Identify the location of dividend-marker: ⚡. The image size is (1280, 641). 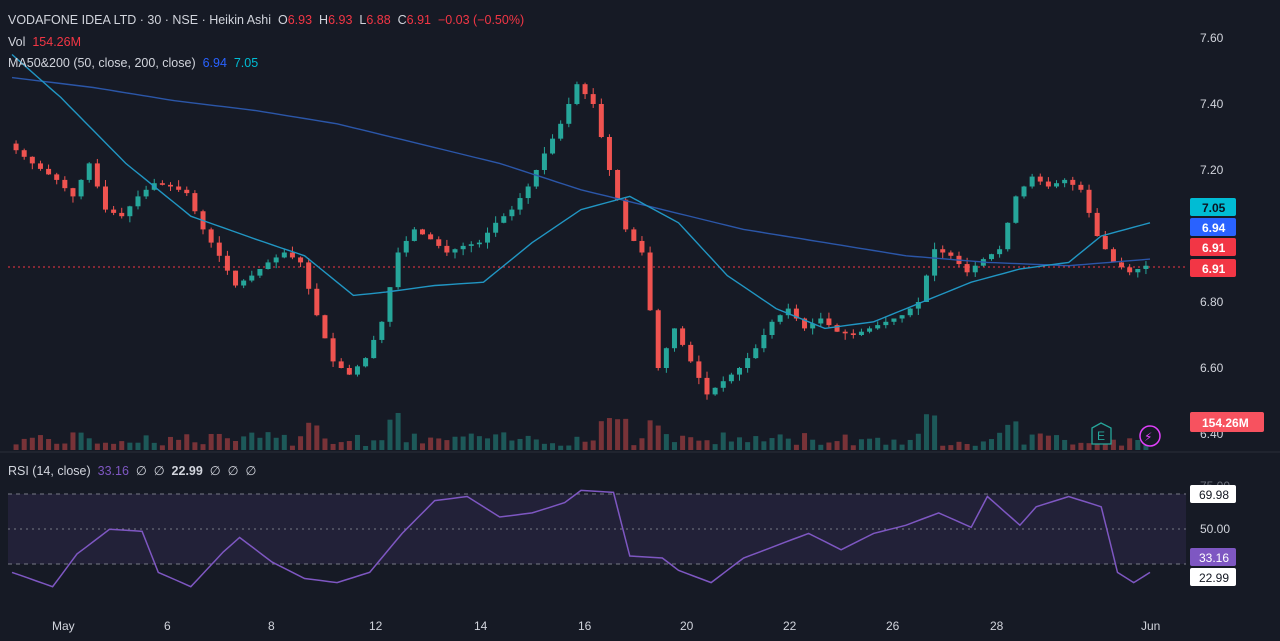
(1150, 436).